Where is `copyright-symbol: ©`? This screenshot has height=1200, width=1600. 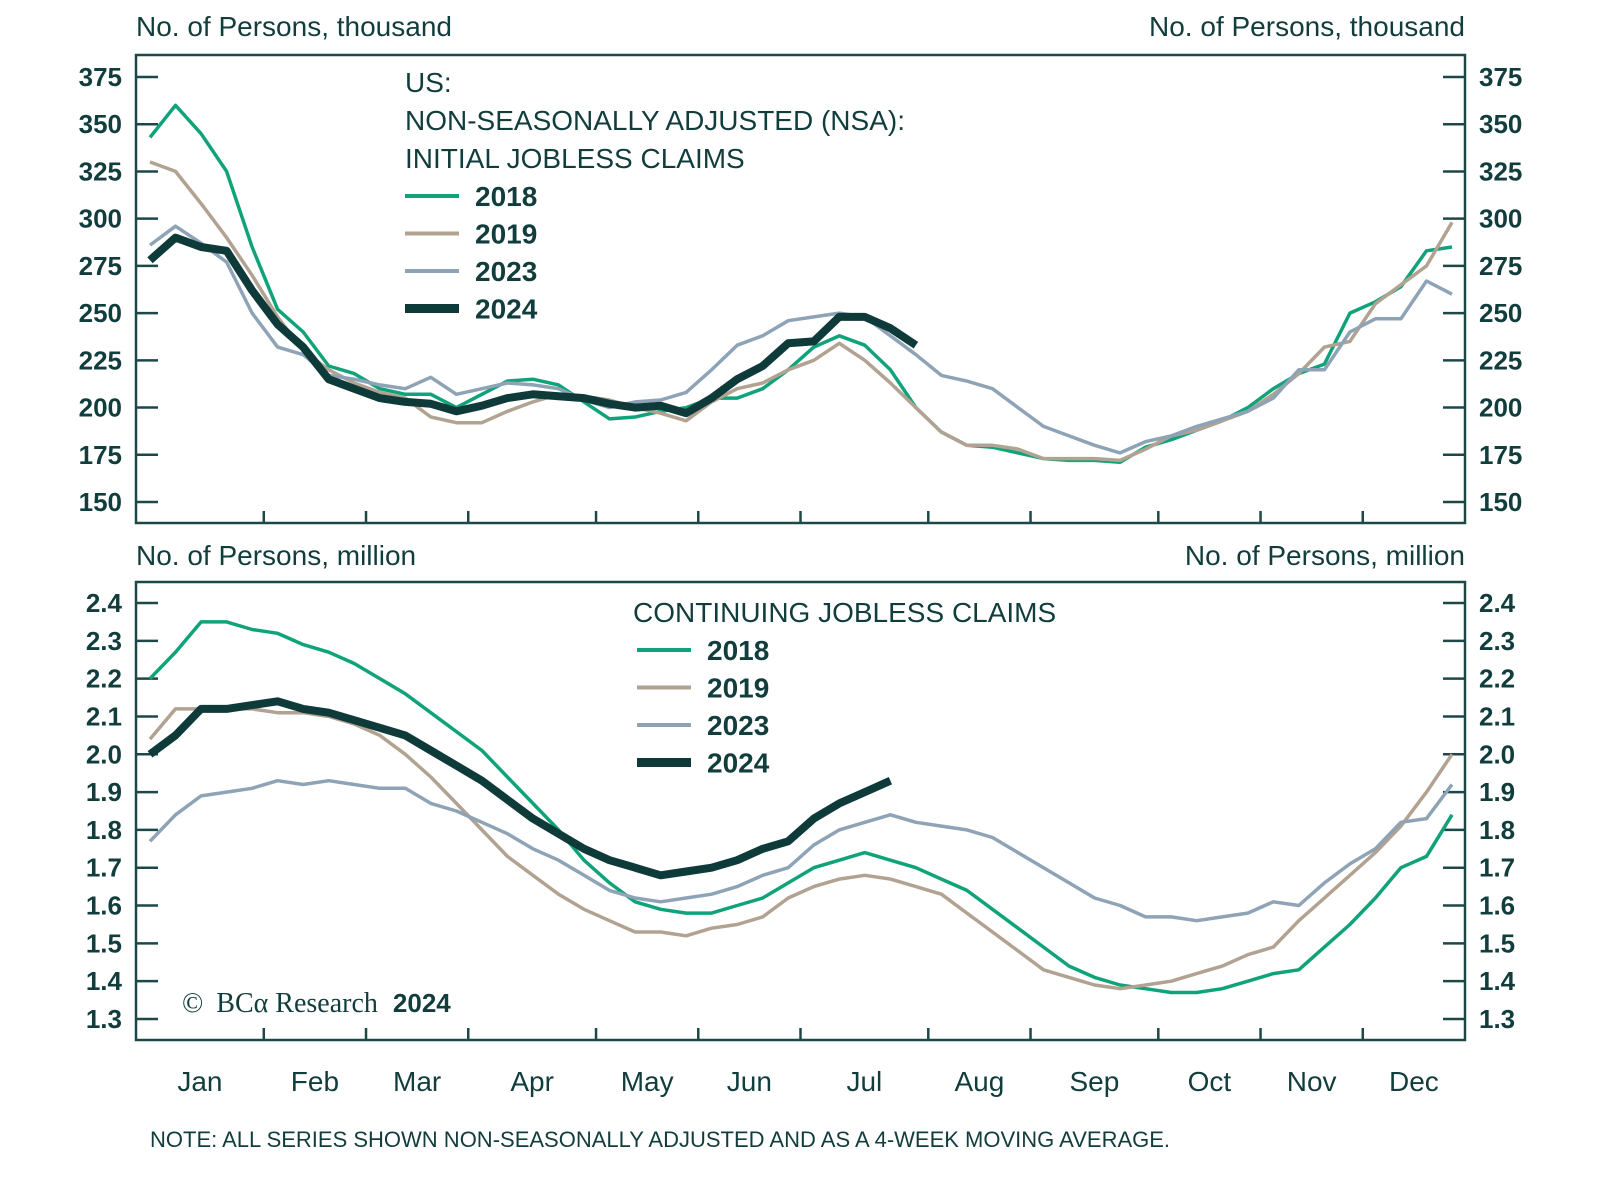
copyright-symbol: © is located at coordinates (192, 1003).